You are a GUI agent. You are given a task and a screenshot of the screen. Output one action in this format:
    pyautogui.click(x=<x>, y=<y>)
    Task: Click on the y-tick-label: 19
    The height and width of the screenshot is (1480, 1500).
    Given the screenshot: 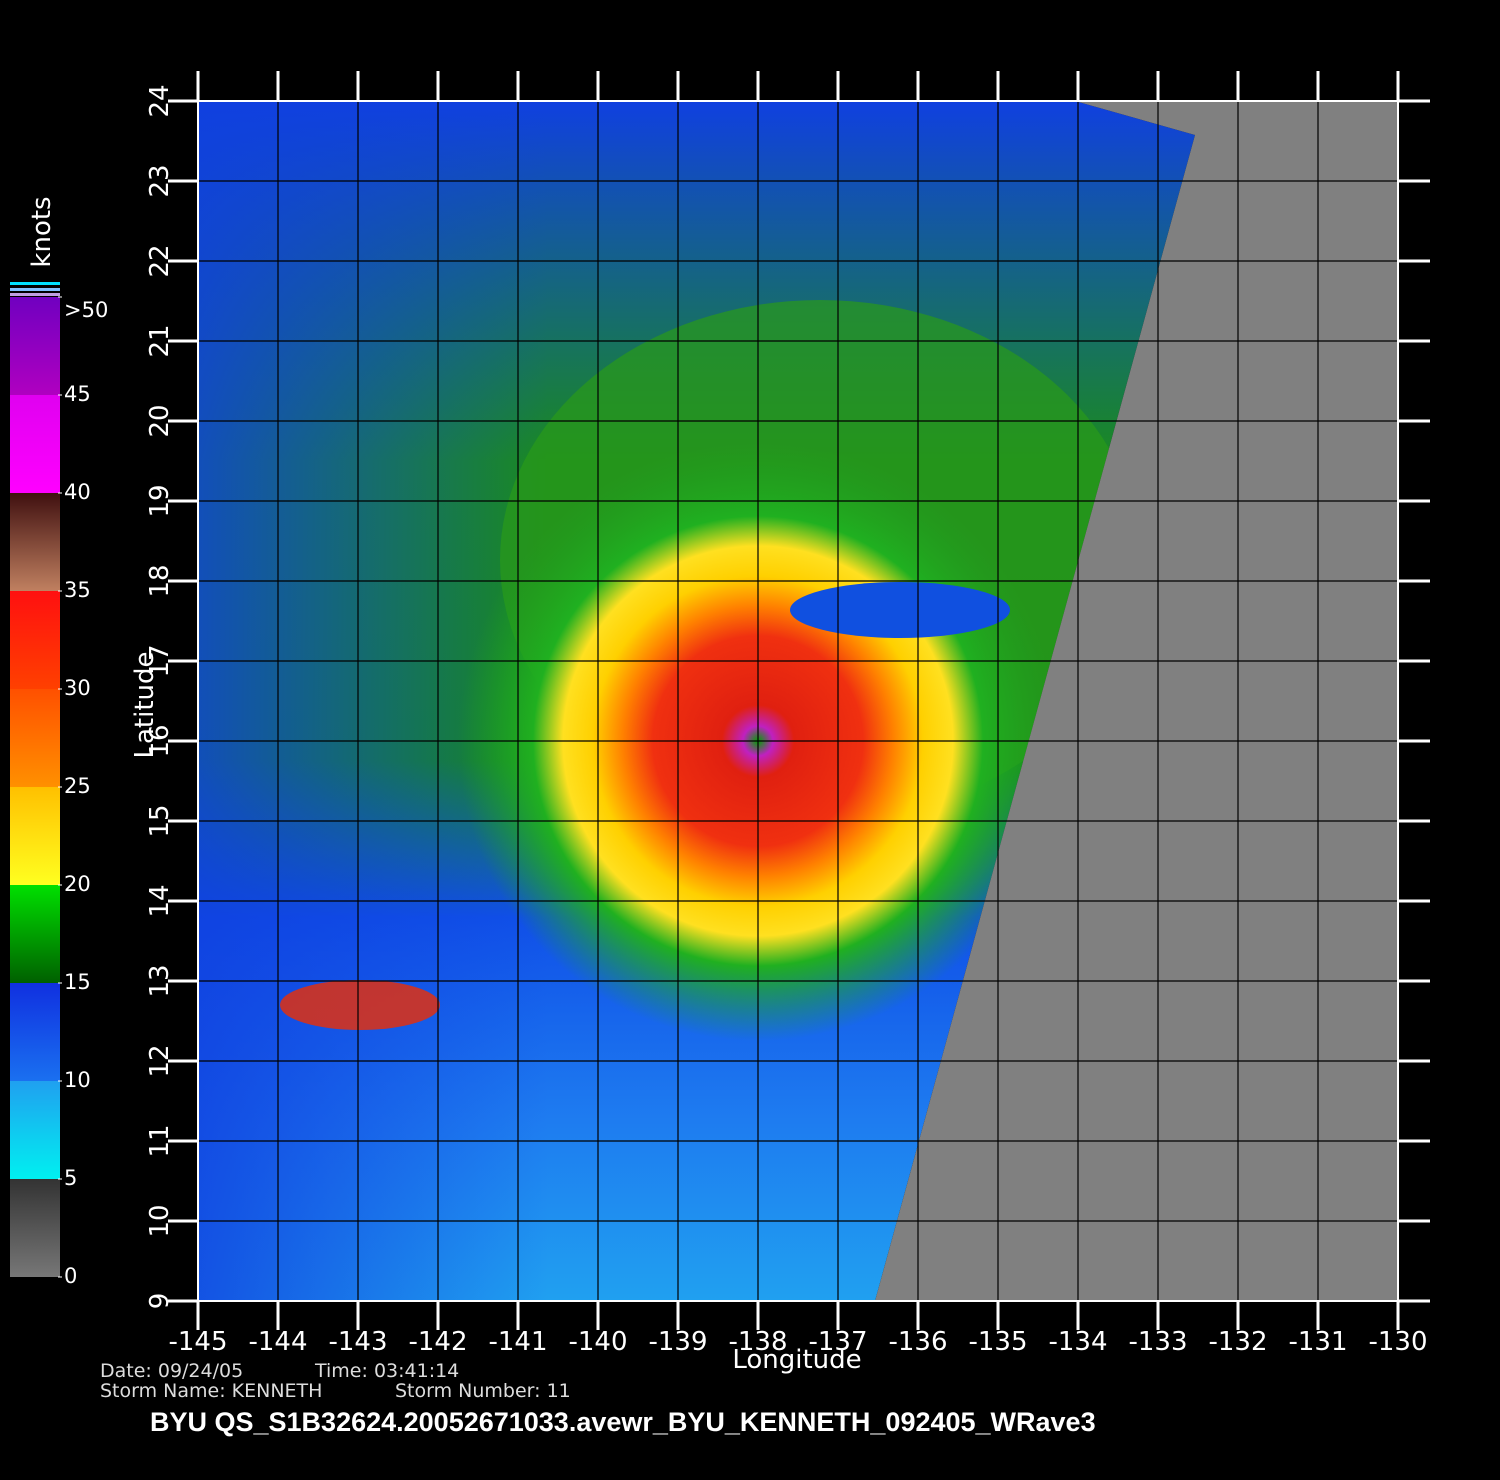 What is the action you would take?
    pyautogui.click(x=160, y=500)
    